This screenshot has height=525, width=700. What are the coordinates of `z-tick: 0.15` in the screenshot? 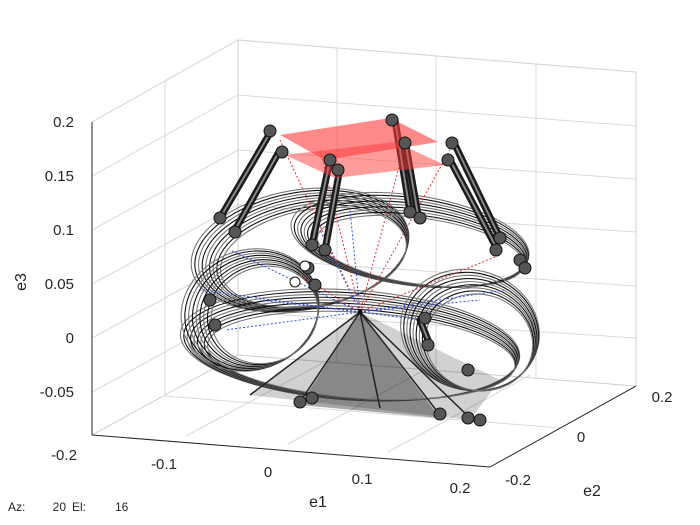 It's located at (59, 176).